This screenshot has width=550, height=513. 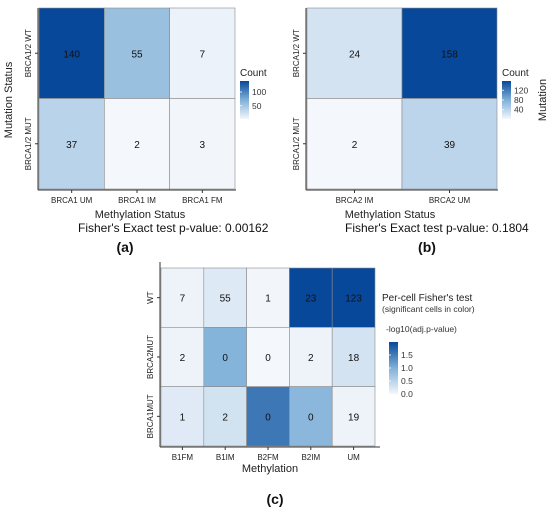 I want to click on panel-a-cell-BRCA12MUT-BRCA1FM, so click(x=202, y=144).